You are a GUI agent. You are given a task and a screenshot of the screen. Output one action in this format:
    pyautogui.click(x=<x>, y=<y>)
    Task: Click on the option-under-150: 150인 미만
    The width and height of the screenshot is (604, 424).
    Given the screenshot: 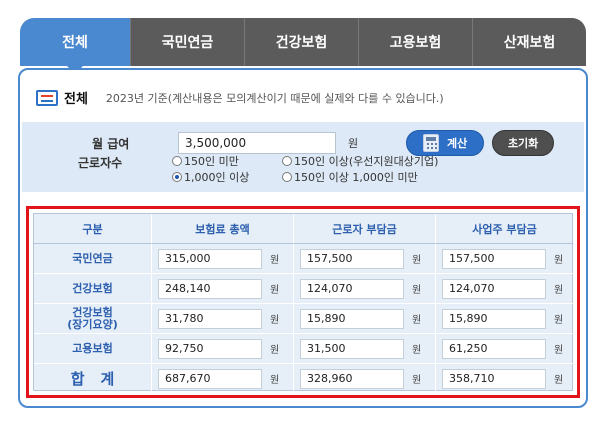 What is the action you would take?
    pyautogui.click(x=220, y=161)
    